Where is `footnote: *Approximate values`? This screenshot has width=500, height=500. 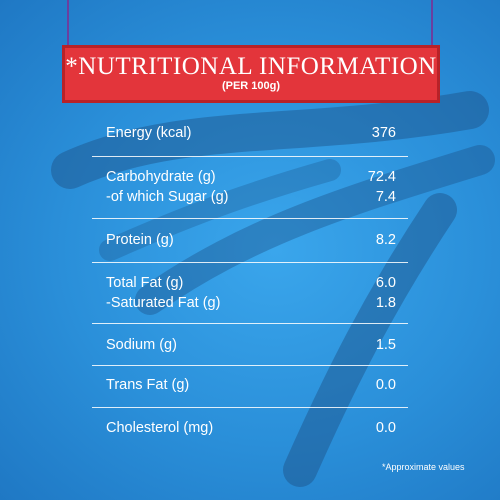
footnote: *Approximate values is located at coordinates (423, 467).